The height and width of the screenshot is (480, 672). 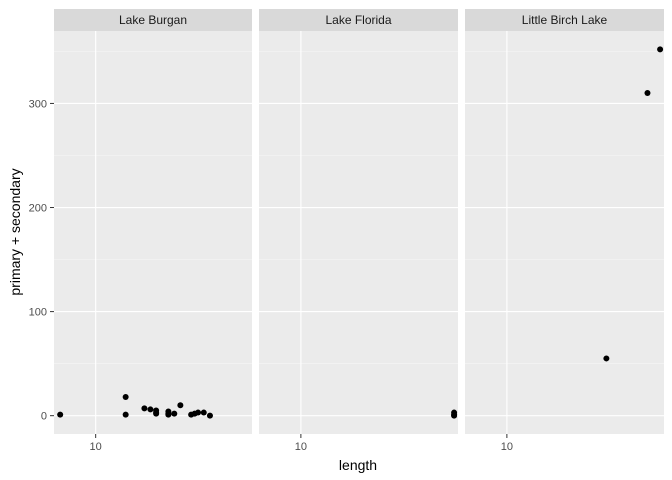 I want to click on y-axis-title: primary + secondary, so click(x=15, y=231).